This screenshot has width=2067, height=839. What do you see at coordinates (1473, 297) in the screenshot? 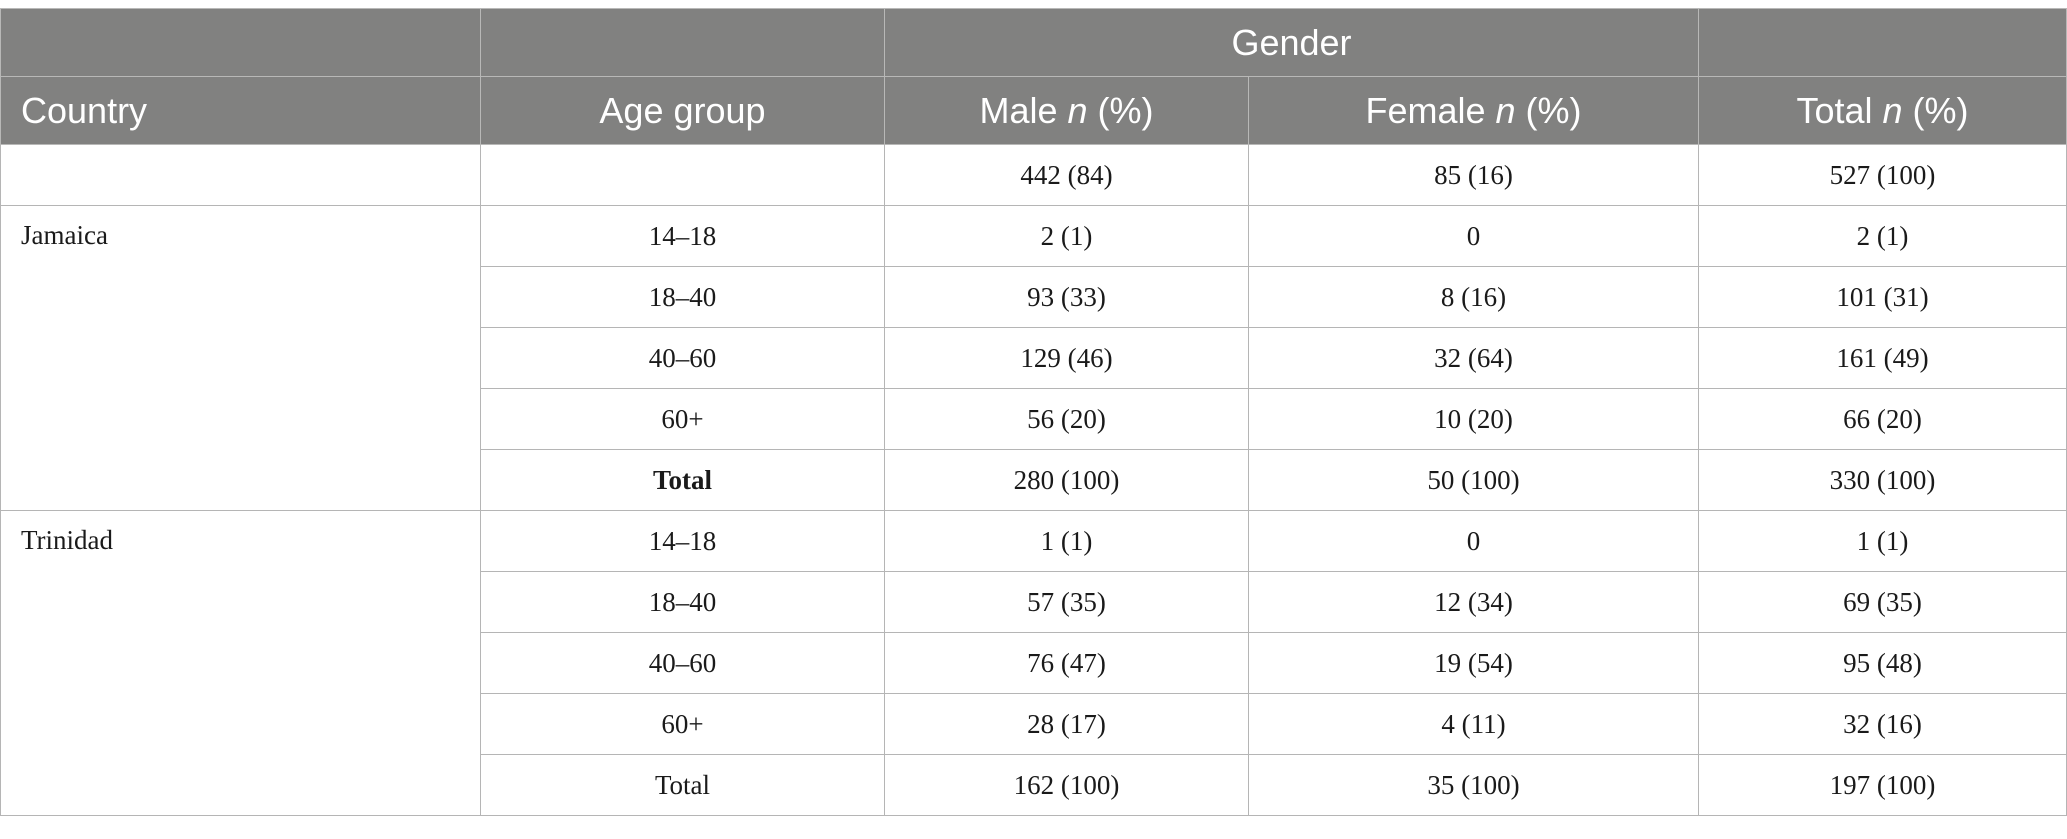
I see `table-cell-female: 8 (16)` at bounding box center [1473, 297].